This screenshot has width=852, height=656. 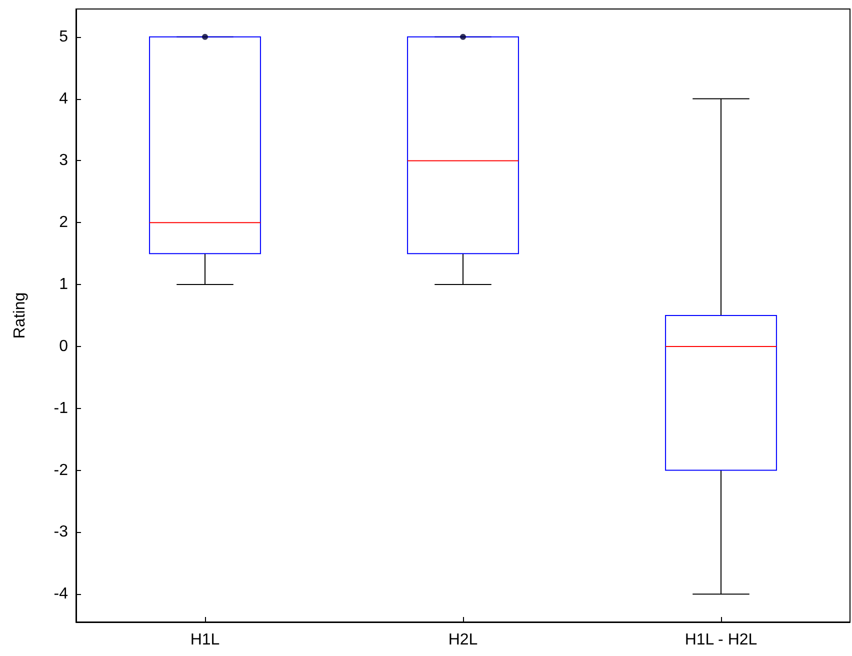 What do you see at coordinates (61, 594) in the screenshot?
I see `y-tick-label: -4` at bounding box center [61, 594].